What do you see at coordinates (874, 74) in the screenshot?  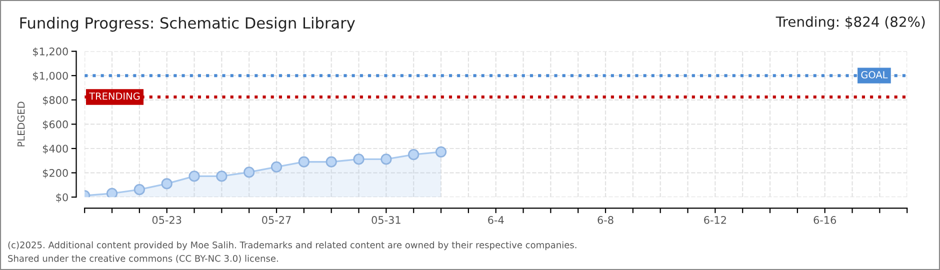 I see `ref-line-label: GOAL` at bounding box center [874, 74].